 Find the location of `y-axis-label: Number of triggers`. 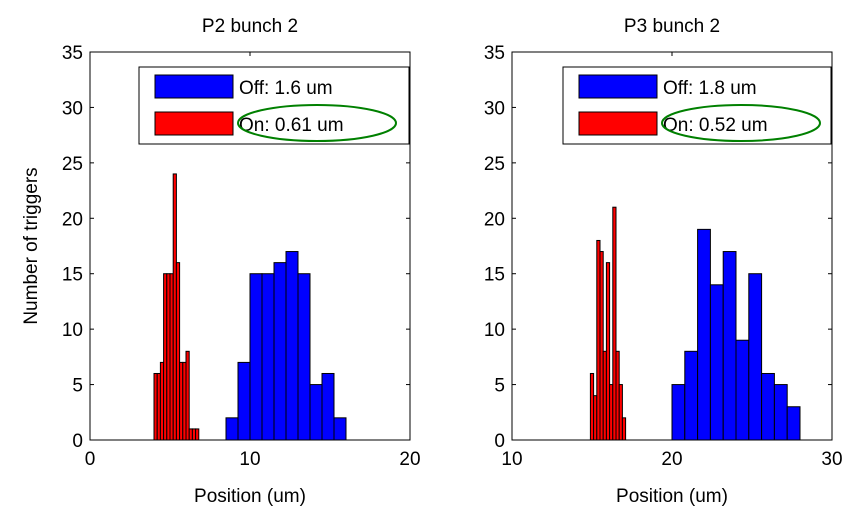

y-axis-label: Number of triggers is located at coordinates (31, 245).